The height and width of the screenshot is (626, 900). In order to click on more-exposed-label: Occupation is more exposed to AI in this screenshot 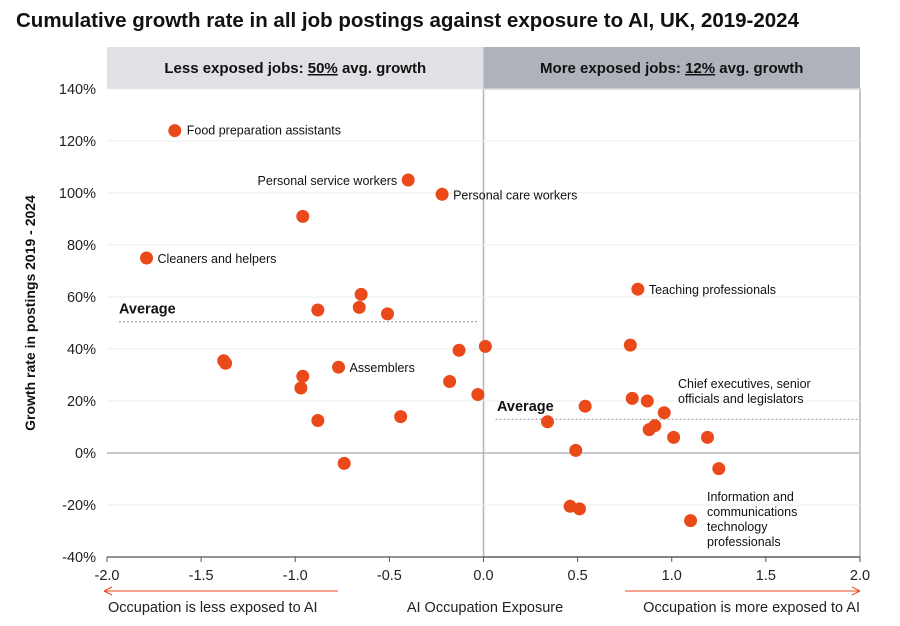, I will do `click(751, 608)`.